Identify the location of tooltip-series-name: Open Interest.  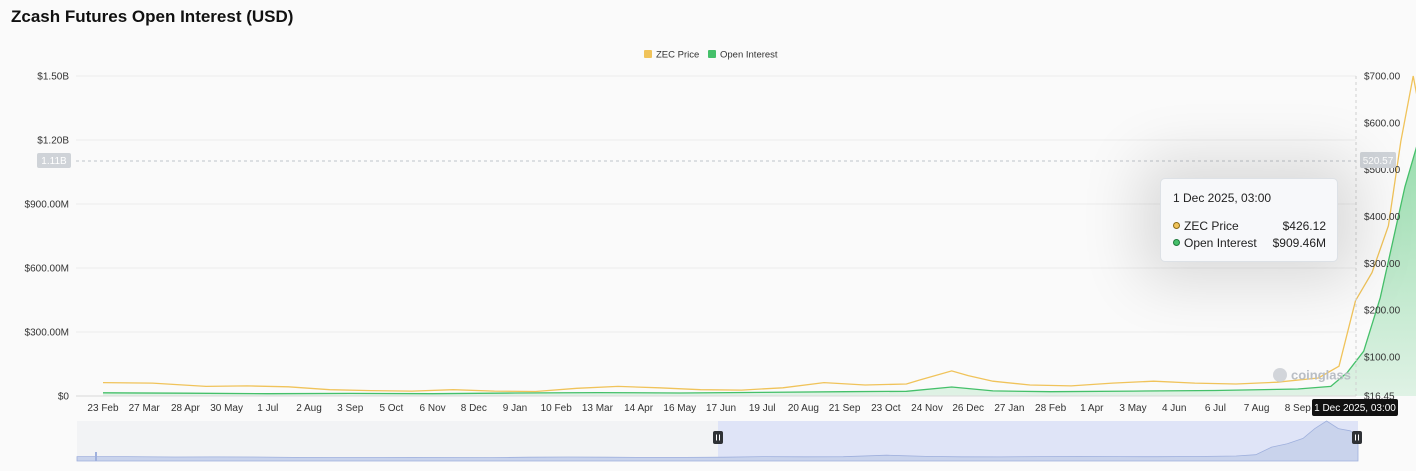
(1220, 242).